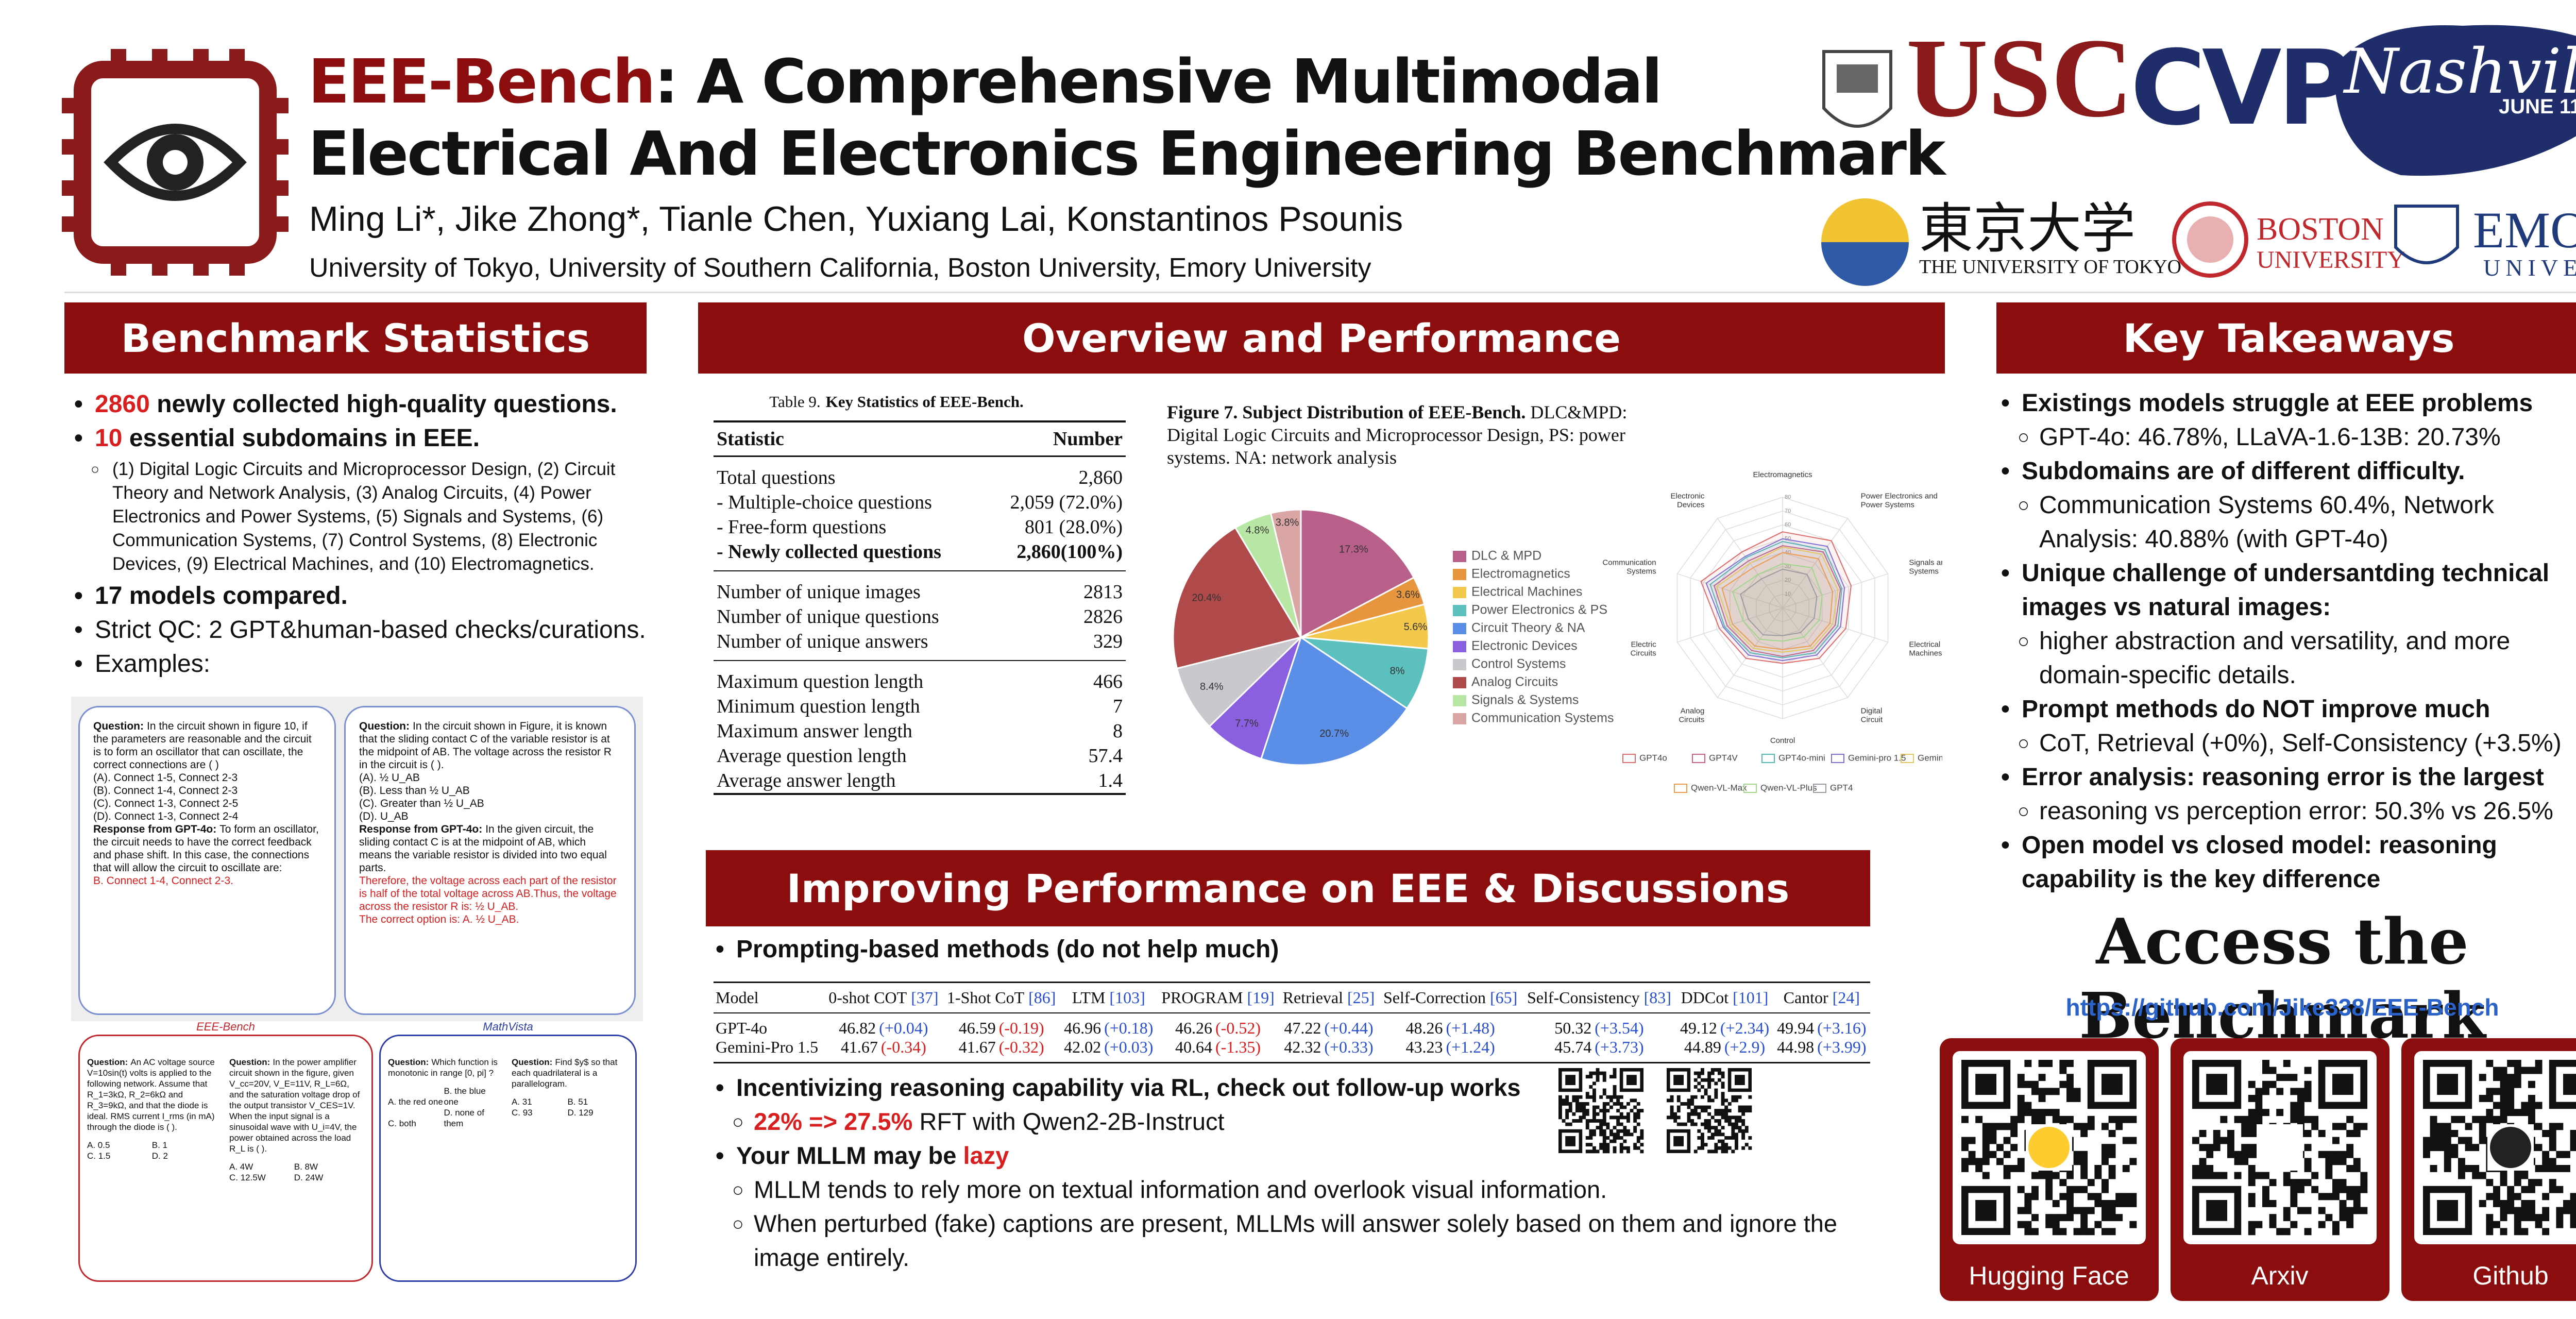 This screenshot has height=1319, width=2576. Describe the element at coordinates (2049, 1275) in the screenshot. I see `link-label: Hugging Face` at that location.